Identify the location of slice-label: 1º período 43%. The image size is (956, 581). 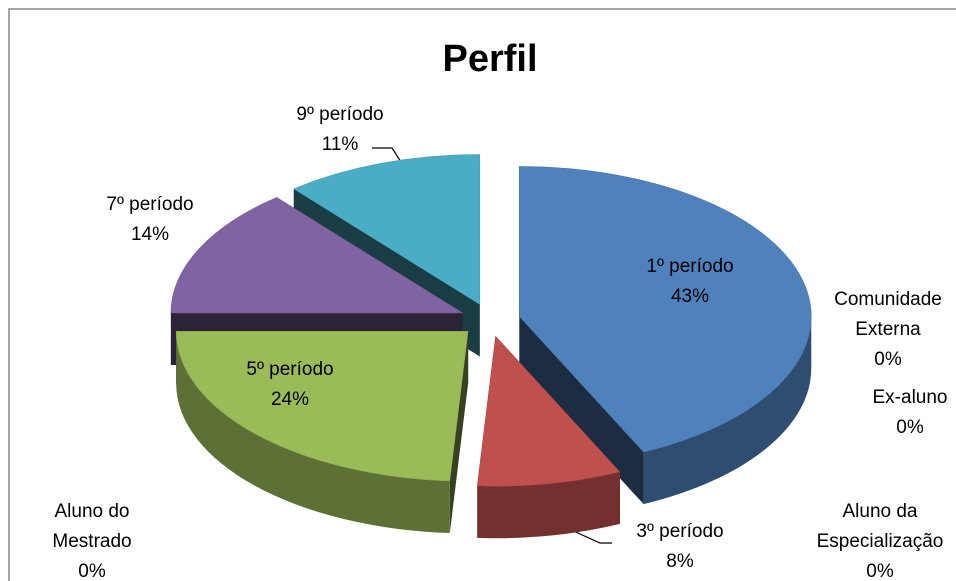
(690, 282).